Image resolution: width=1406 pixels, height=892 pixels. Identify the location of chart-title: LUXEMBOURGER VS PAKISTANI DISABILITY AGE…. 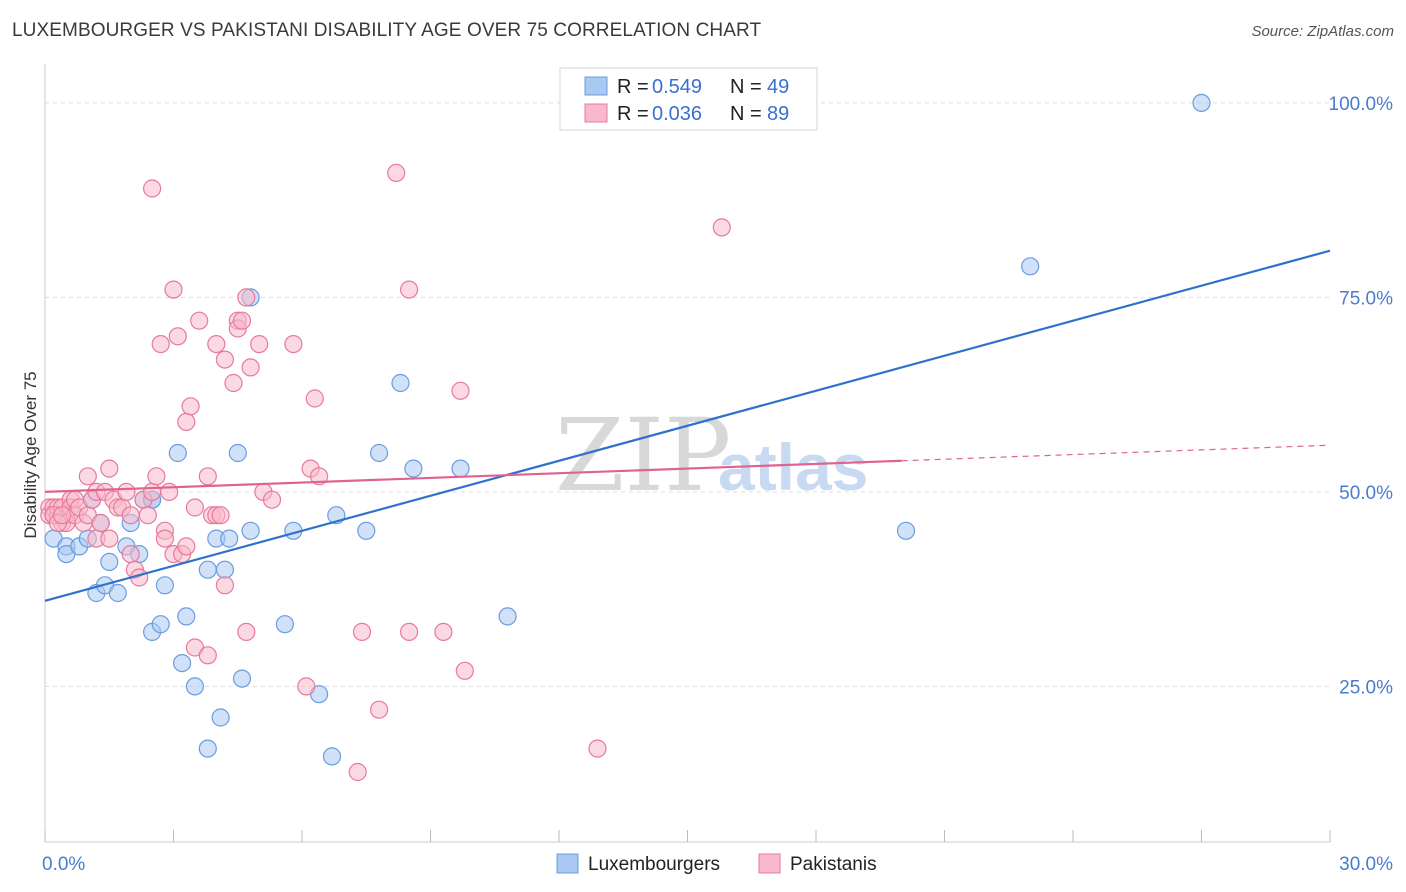
(387, 30).